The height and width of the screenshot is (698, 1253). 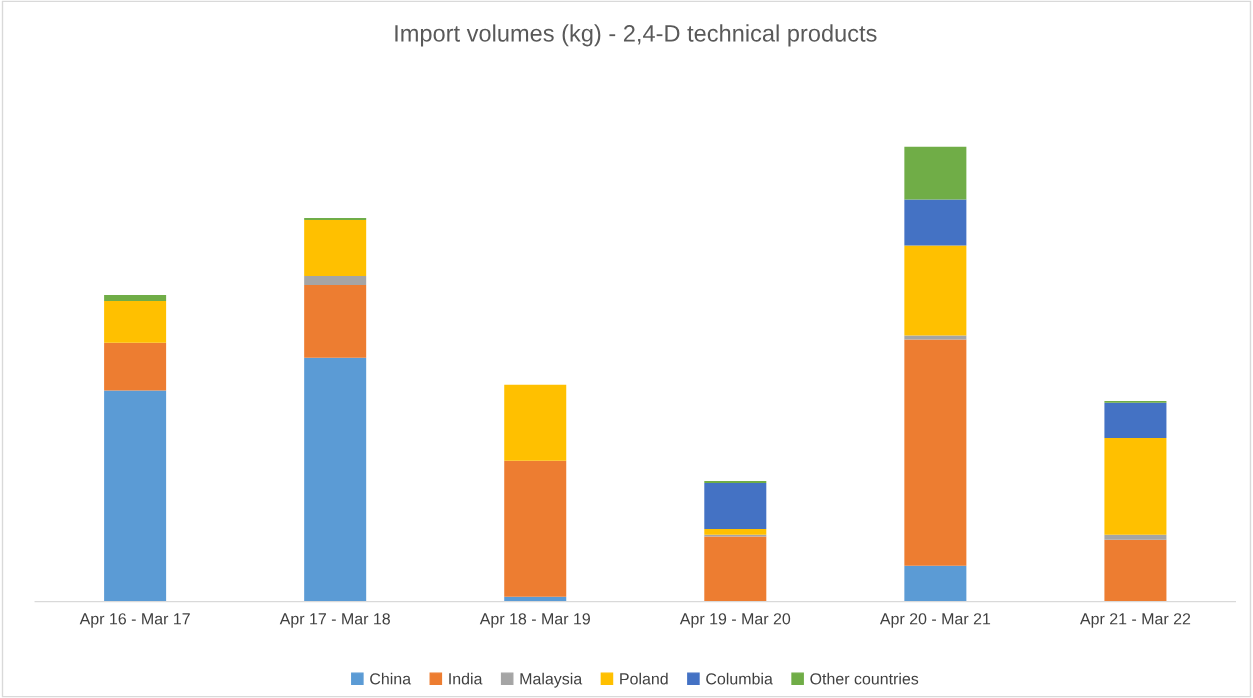 I want to click on x-tick-label: Apr 16 - Mar 17, so click(x=134, y=620).